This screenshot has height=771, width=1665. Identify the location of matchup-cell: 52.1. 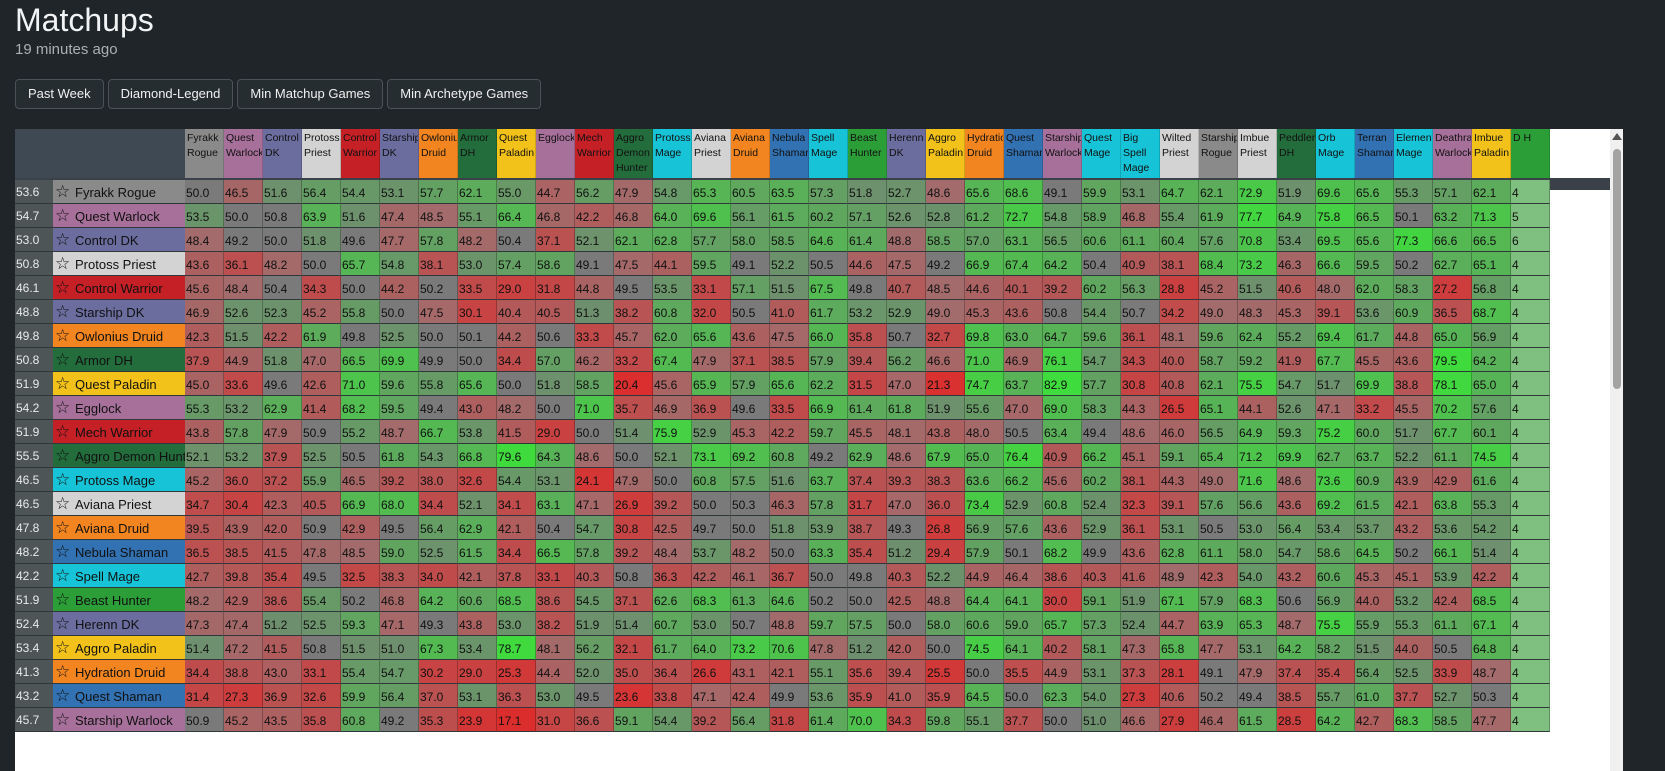
(672, 456).